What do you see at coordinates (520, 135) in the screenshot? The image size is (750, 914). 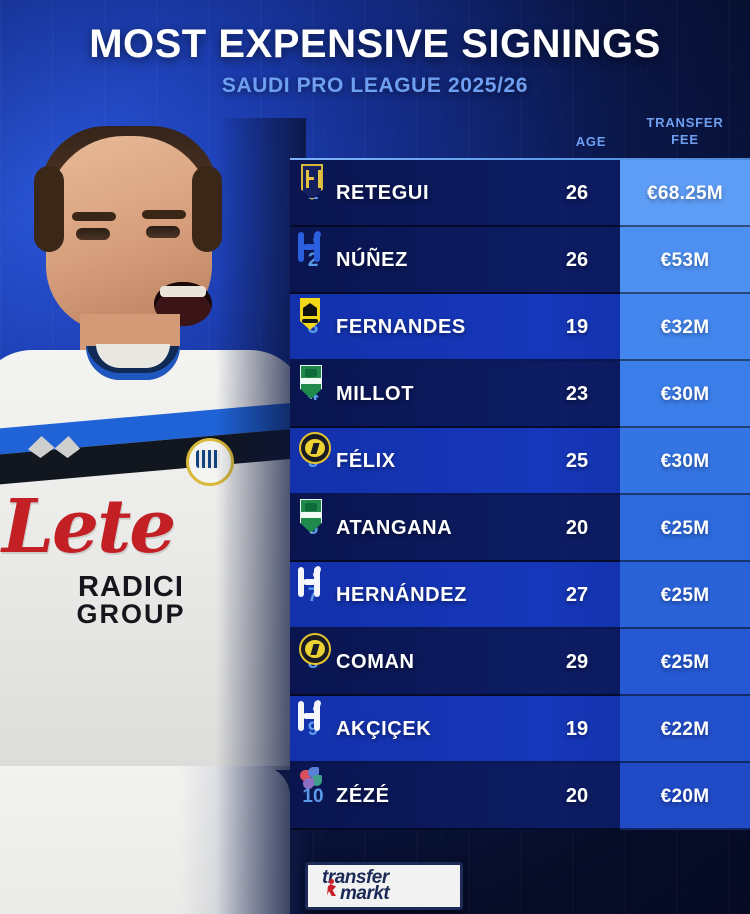 I see `column-headers: AGE TRANSFER FEE` at bounding box center [520, 135].